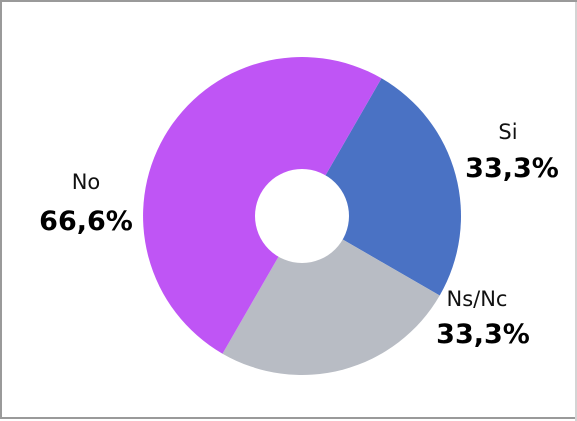 The width and height of the screenshot is (577, 421). What do you see at coordinates (86, 221) in the screenshot?
I see `slice-value-no: 66,6%` at bounding box center [86, 221].